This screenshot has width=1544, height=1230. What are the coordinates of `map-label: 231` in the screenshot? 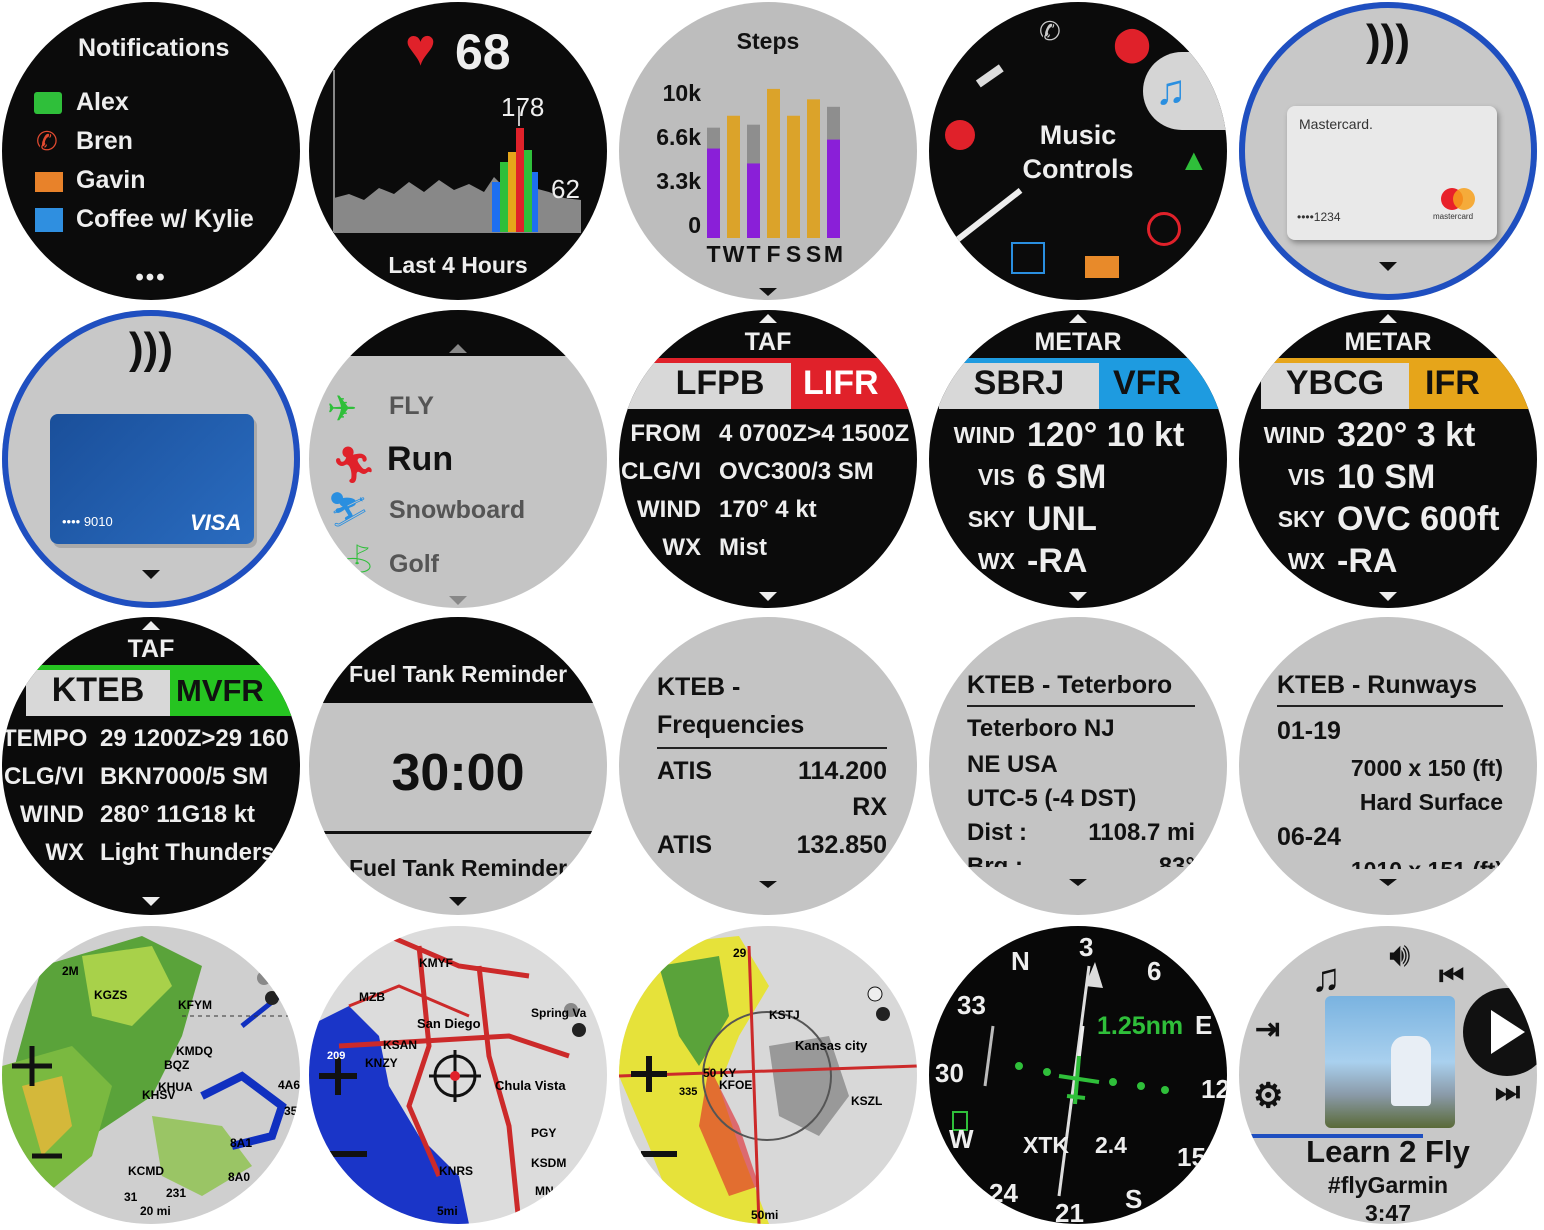 It's located at (176, 1193).